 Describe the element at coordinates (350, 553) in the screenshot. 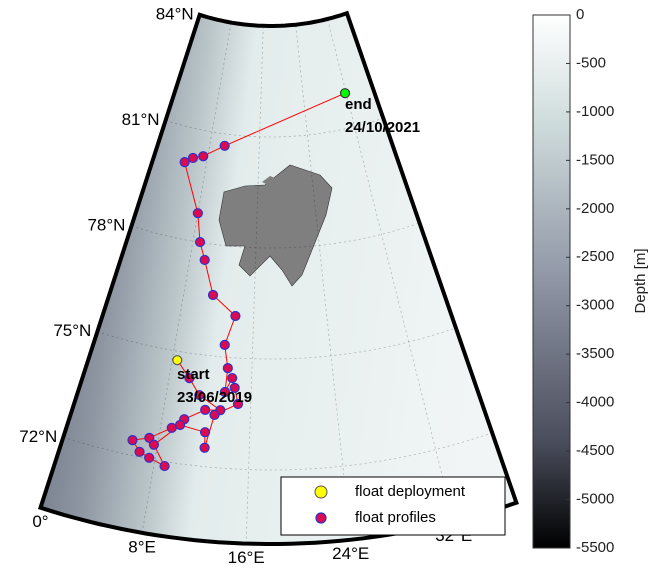

I see `lon-label: 24°E` at that location.